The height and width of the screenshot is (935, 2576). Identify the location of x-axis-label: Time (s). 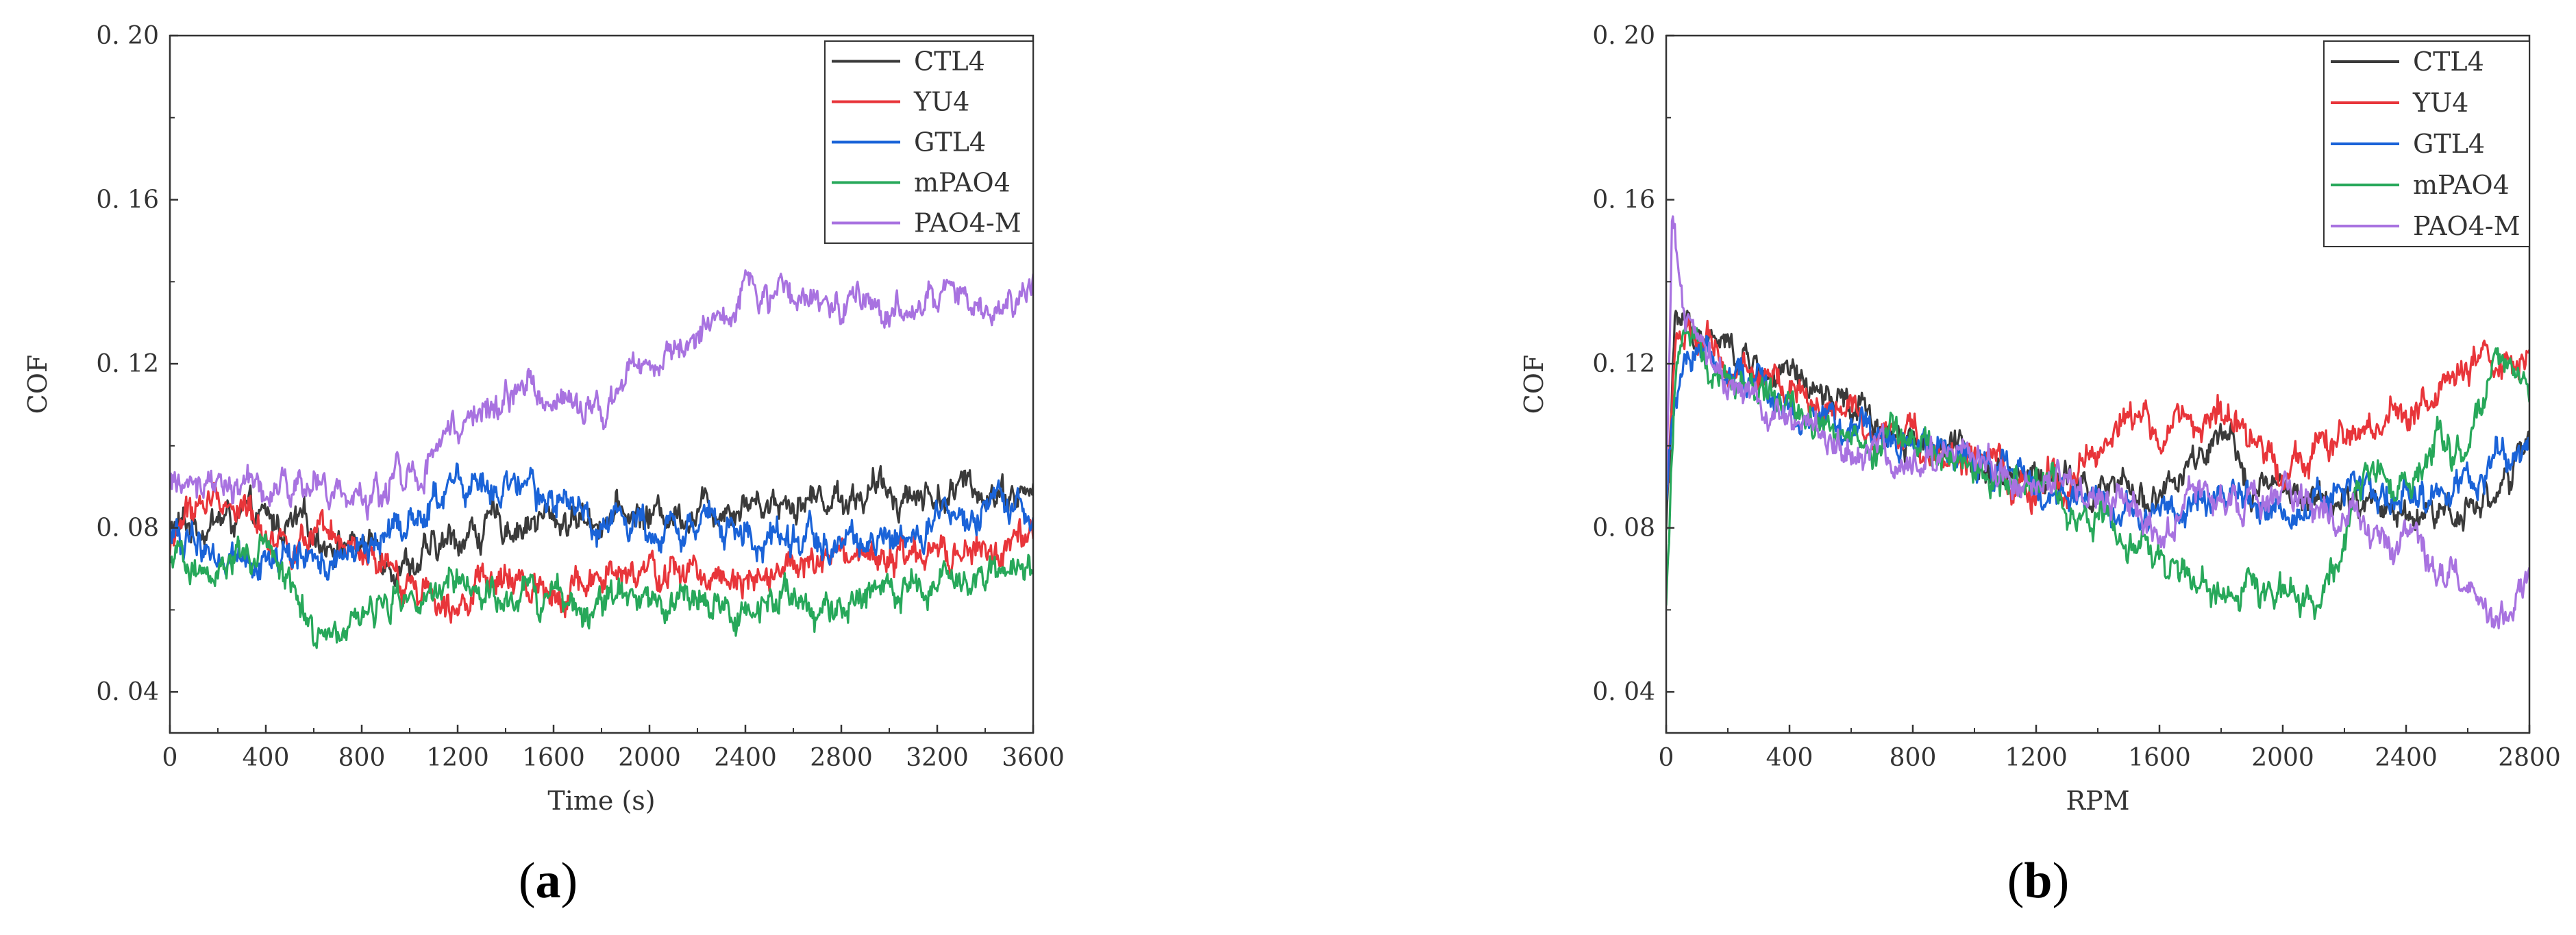
(601, 801).